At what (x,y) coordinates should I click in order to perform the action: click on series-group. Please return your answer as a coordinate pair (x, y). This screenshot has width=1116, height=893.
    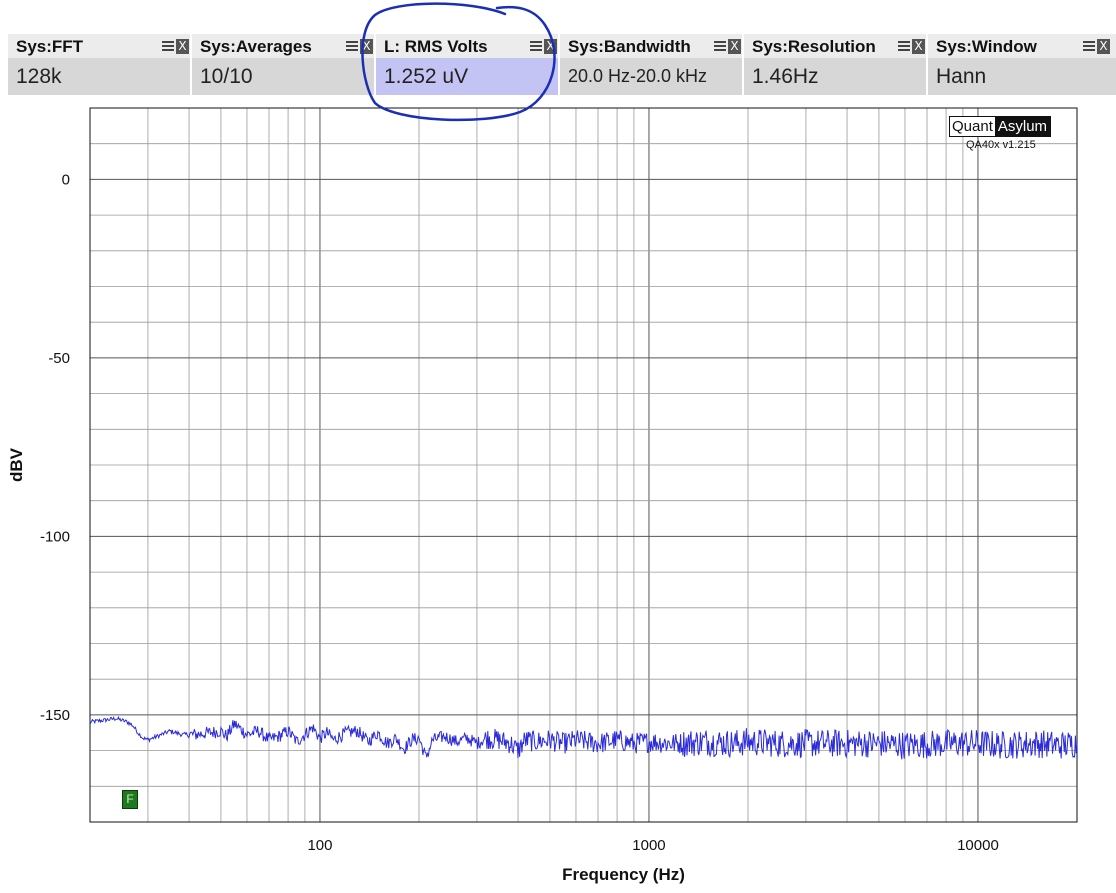
    Looking at the image, I should click on (583, 737).